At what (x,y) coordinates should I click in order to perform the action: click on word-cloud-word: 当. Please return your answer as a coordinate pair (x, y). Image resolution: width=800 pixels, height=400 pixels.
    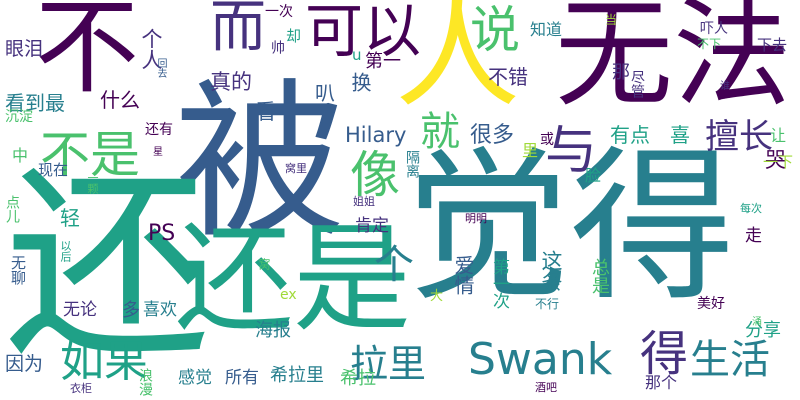
    Looking at the image, I should click on (611, 20).